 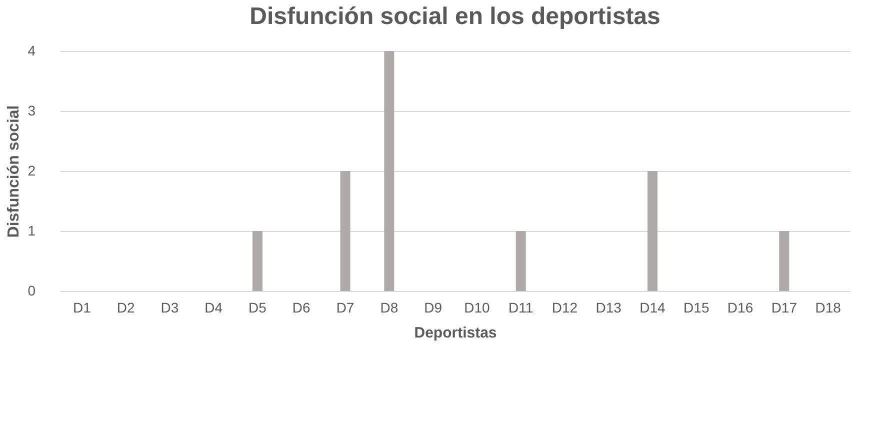 I want to click on x-tick-label: D6, so click(x=301, y=308).